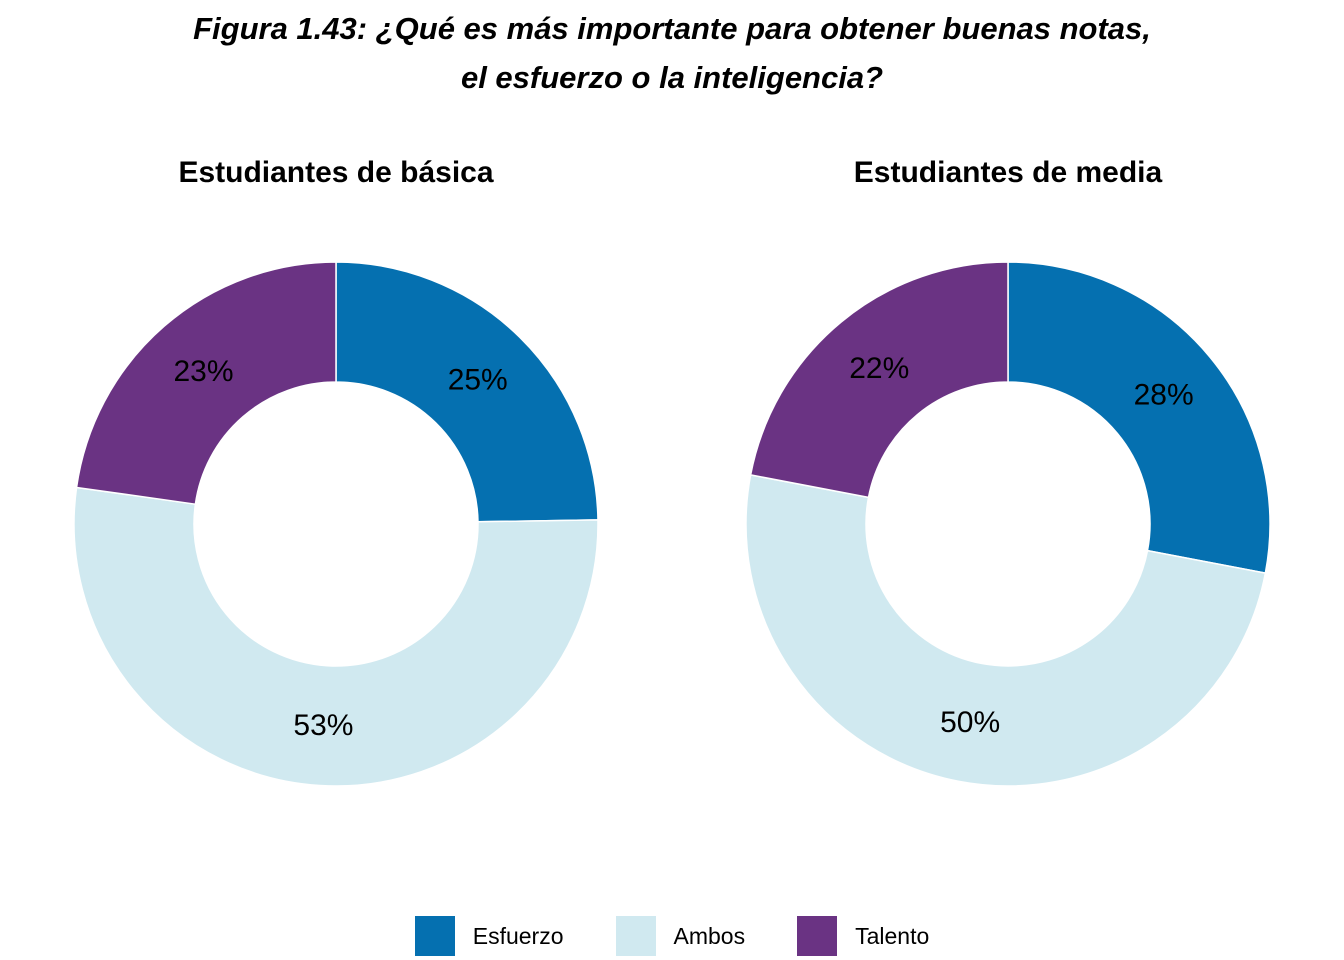 The height and width of the screenshot is (960, 1344). Describe the element at coordinates (478, 380) in the screenshot. I see `slice-label-esfuerzo-basica: 25%` at that location.